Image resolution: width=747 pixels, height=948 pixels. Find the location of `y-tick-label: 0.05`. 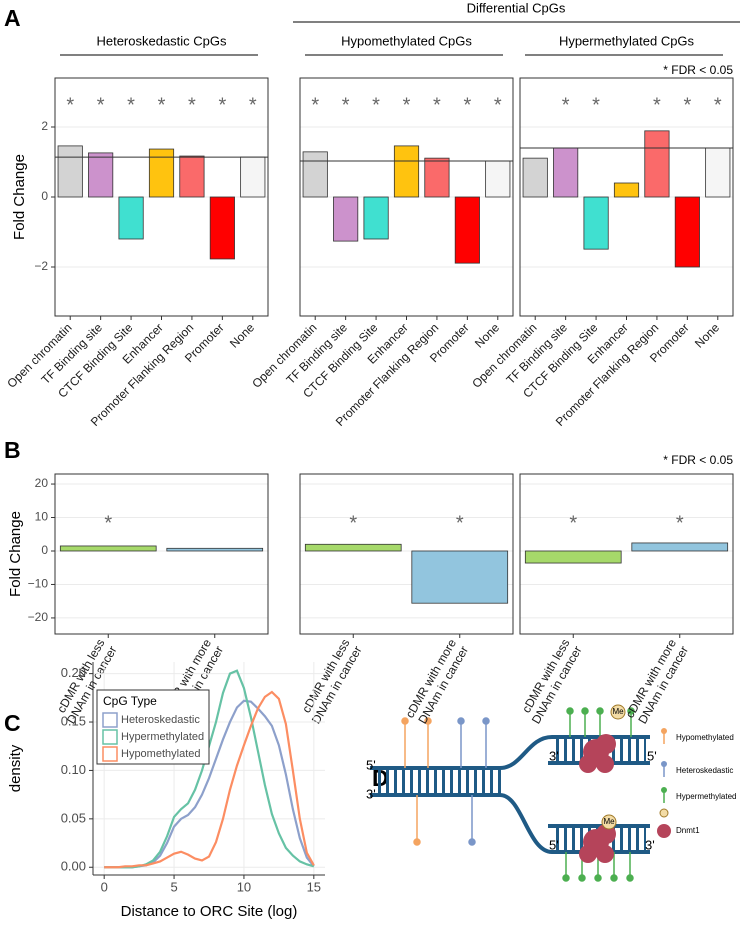

y-tick-label: 0.05 is located at coordinates (73, 817).